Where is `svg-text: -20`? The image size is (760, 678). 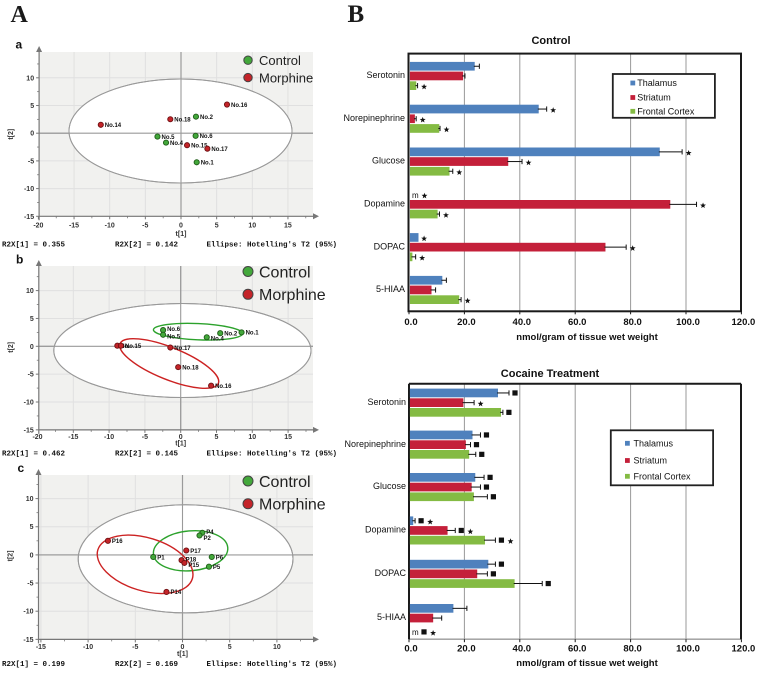 svg-text: -20 is located at coordinates (37, 437).